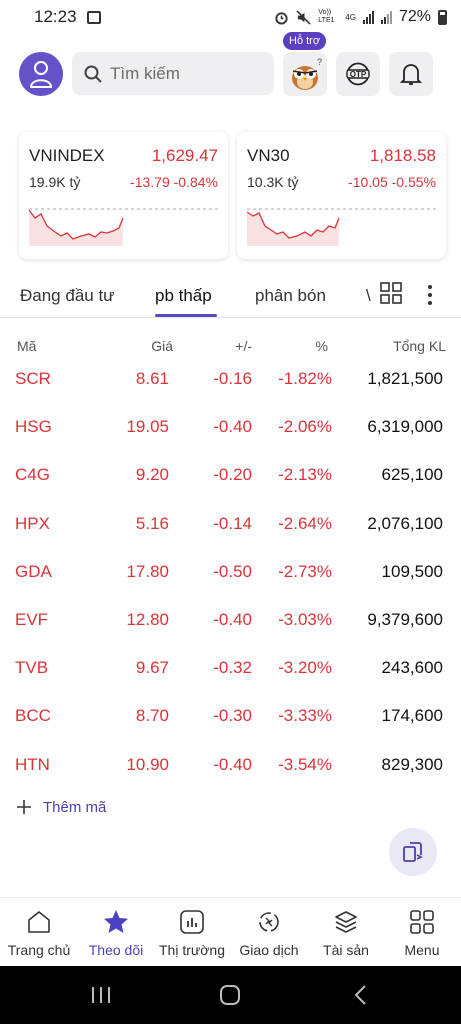 This screenshot has height=1024, width=461. I want to click on status-time: 12:23, so click(55, 16).